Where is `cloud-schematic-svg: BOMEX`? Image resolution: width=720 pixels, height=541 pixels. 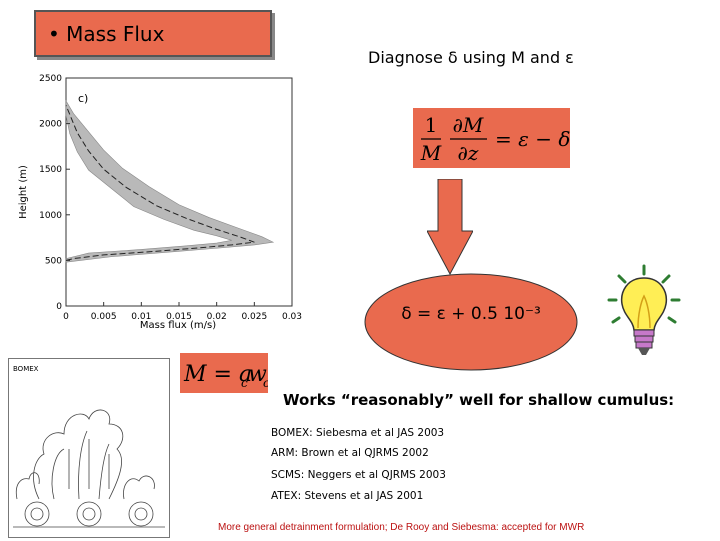
cloud-schematic-svg: BOMEX is located at coordinates (89, 446).